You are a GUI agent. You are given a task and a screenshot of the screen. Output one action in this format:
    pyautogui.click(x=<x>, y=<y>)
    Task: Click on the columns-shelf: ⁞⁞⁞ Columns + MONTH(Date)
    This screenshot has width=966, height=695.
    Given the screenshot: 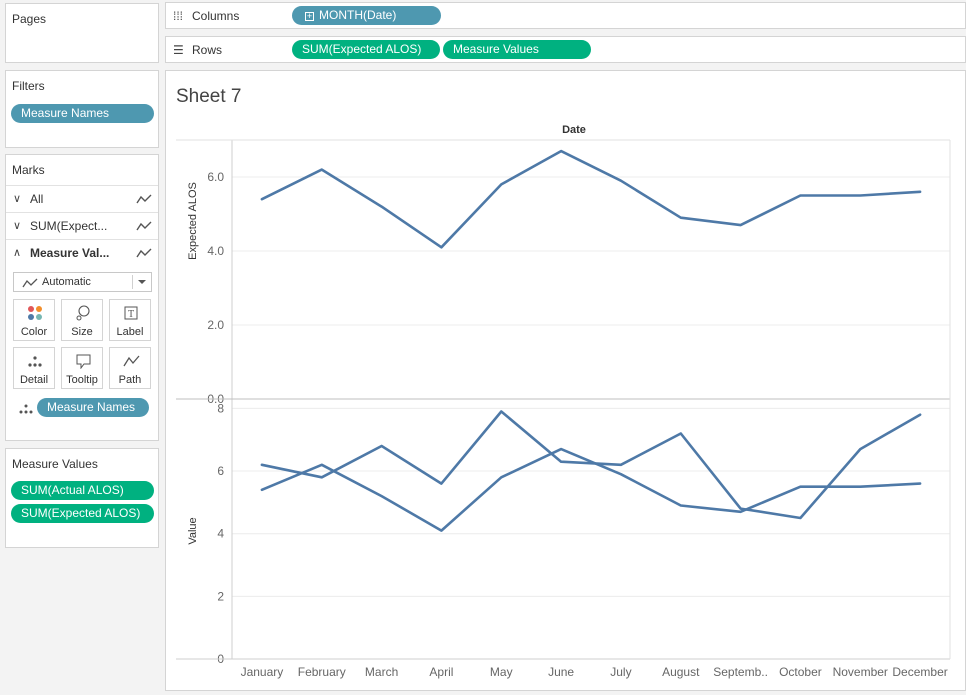 What is the action you would take?
    pyautogui.click(x=565, y=15)
    